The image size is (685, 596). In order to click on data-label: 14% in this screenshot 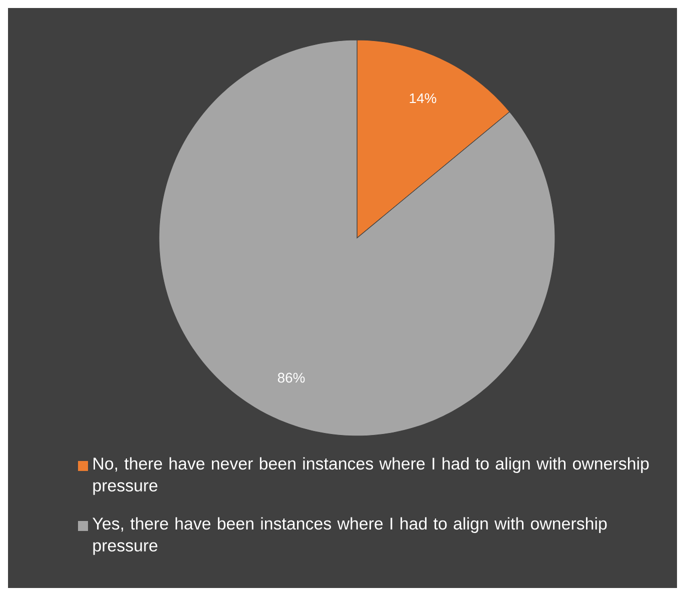, I will do `click(423, 98)`.